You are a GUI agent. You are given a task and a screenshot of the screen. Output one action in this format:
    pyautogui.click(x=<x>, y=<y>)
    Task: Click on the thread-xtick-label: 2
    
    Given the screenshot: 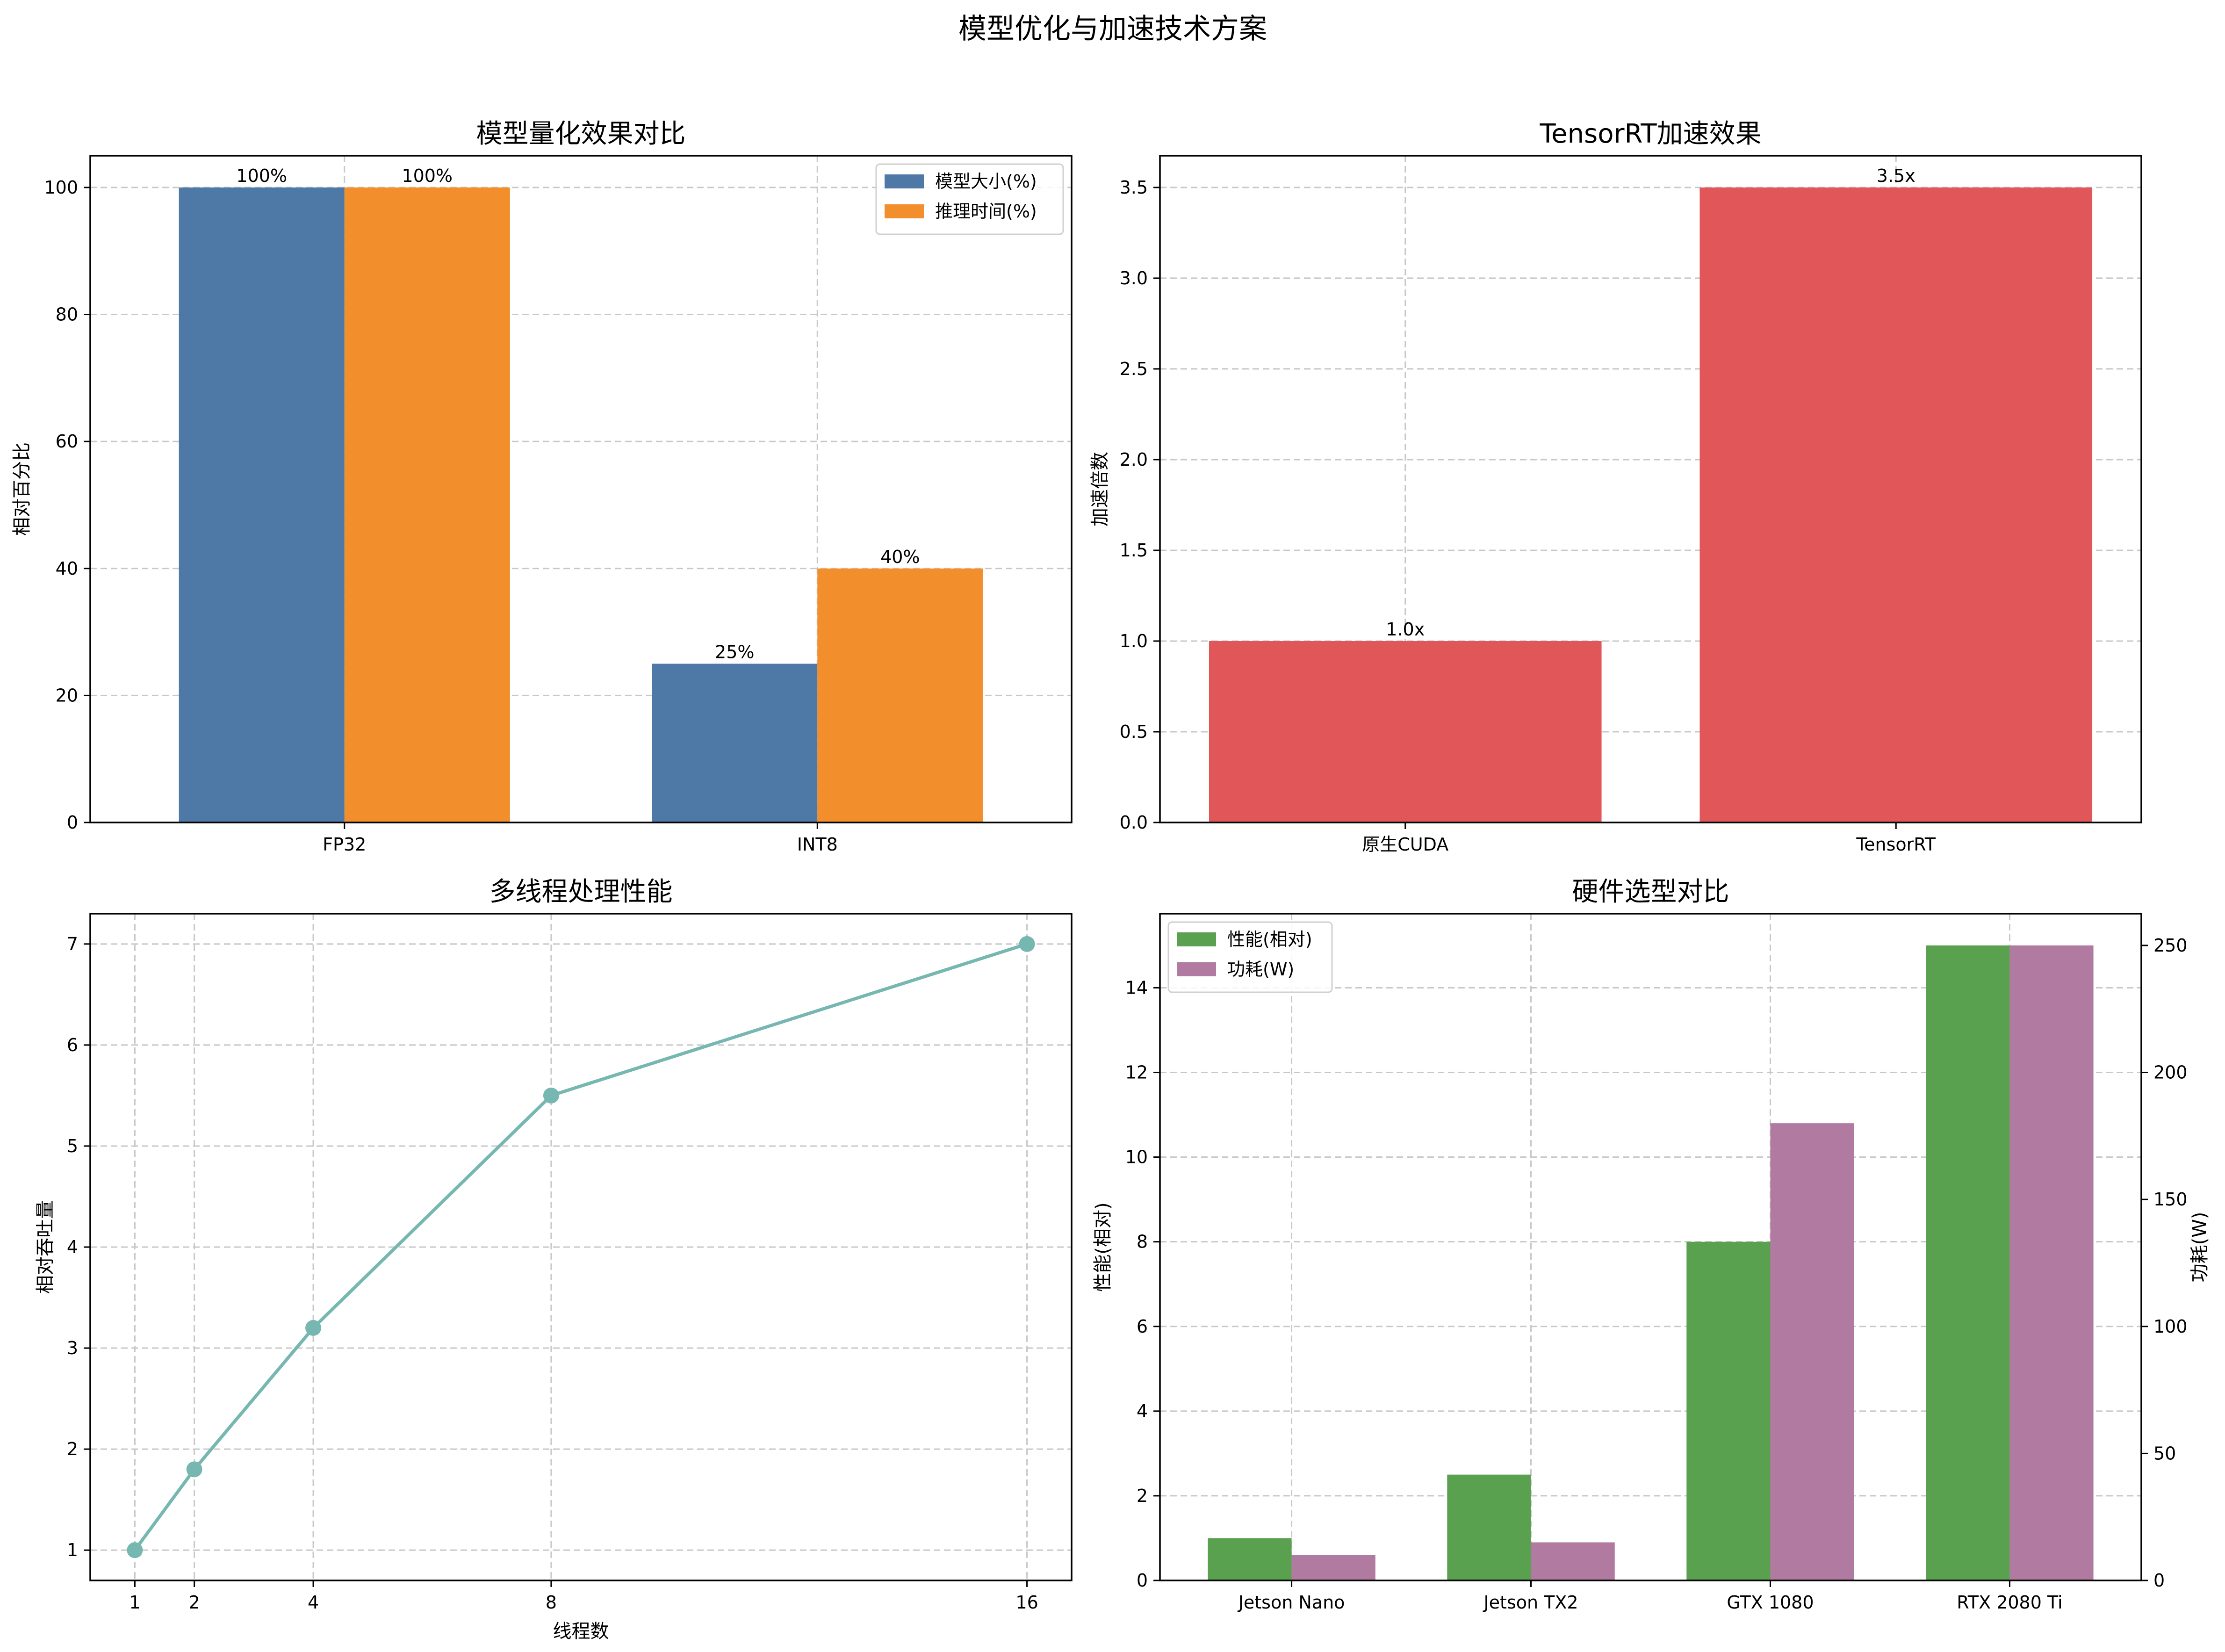 What is the action you would take?
    pyautogui.click(x=194, y=1603)
    